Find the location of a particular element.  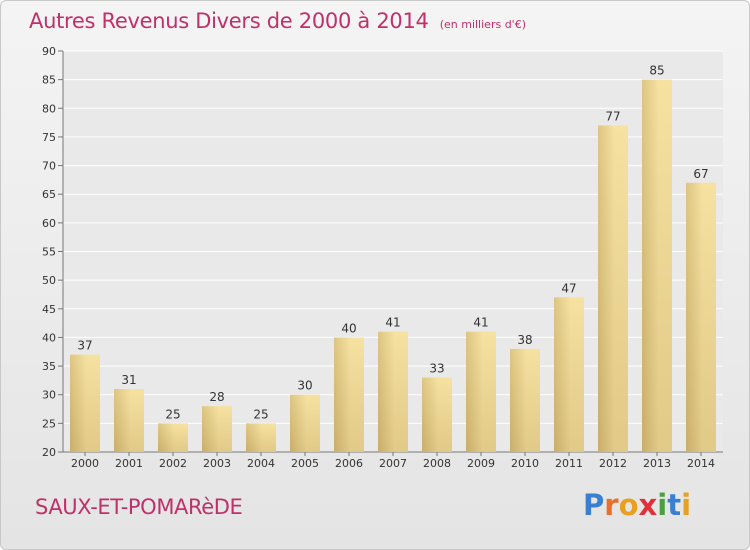

x-tick-label: 2011 is located at coordinates (569, 463).